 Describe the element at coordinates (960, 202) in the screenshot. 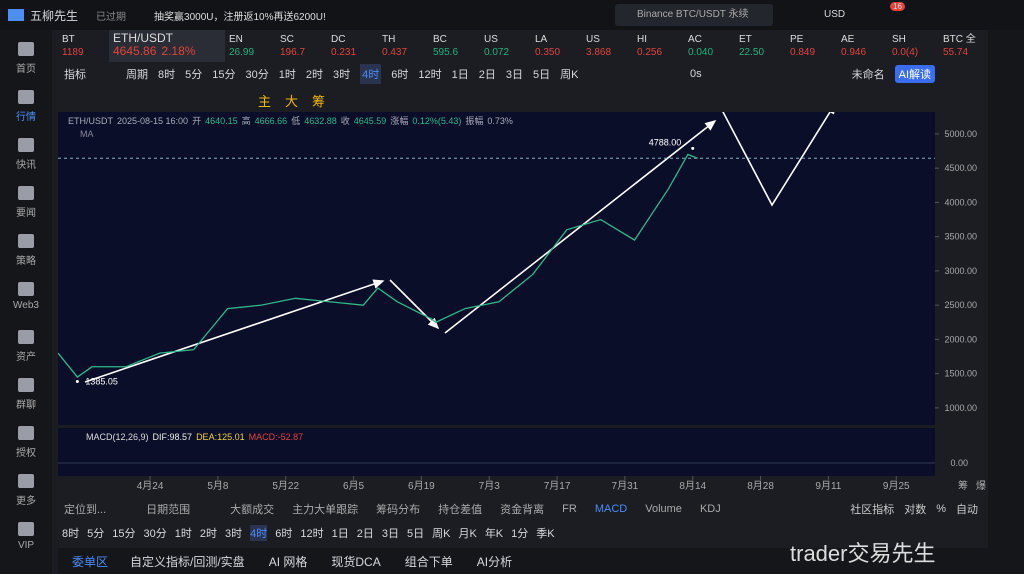

I see `y-tick-label: 4000.00` at that location.